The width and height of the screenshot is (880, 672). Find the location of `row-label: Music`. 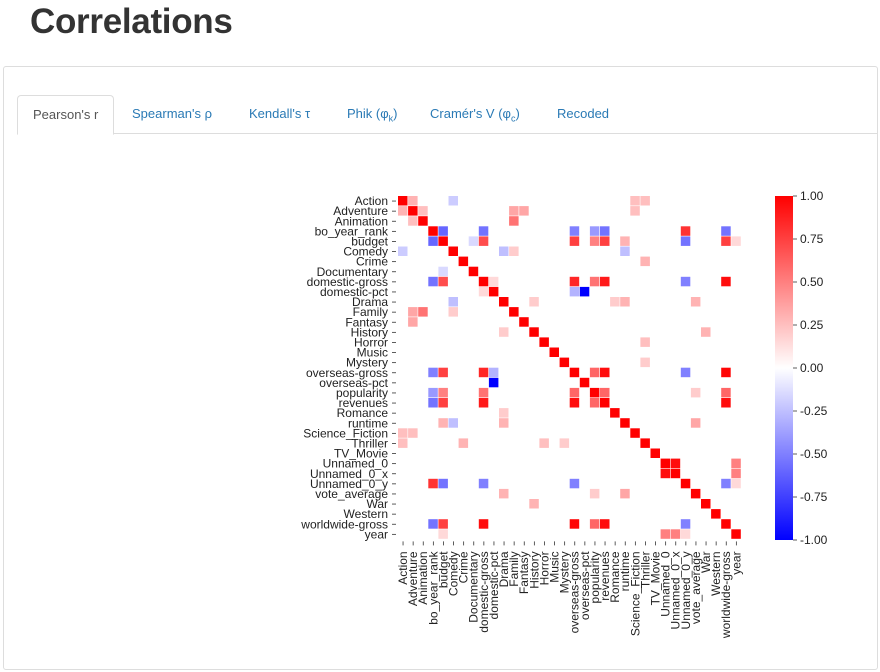

row-label: Music is located at coordinates (372, 353).